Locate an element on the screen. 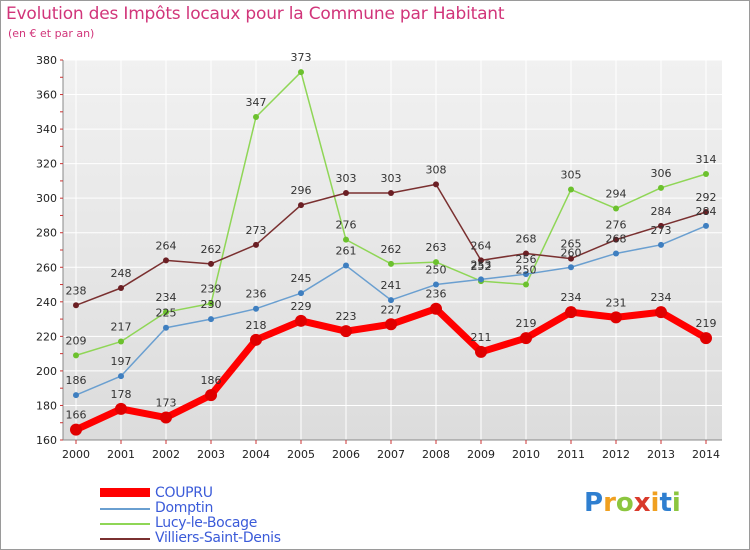 The height and width of the screenshot is (550, 750). data-label: 262 is located at coordinates (211, 249).